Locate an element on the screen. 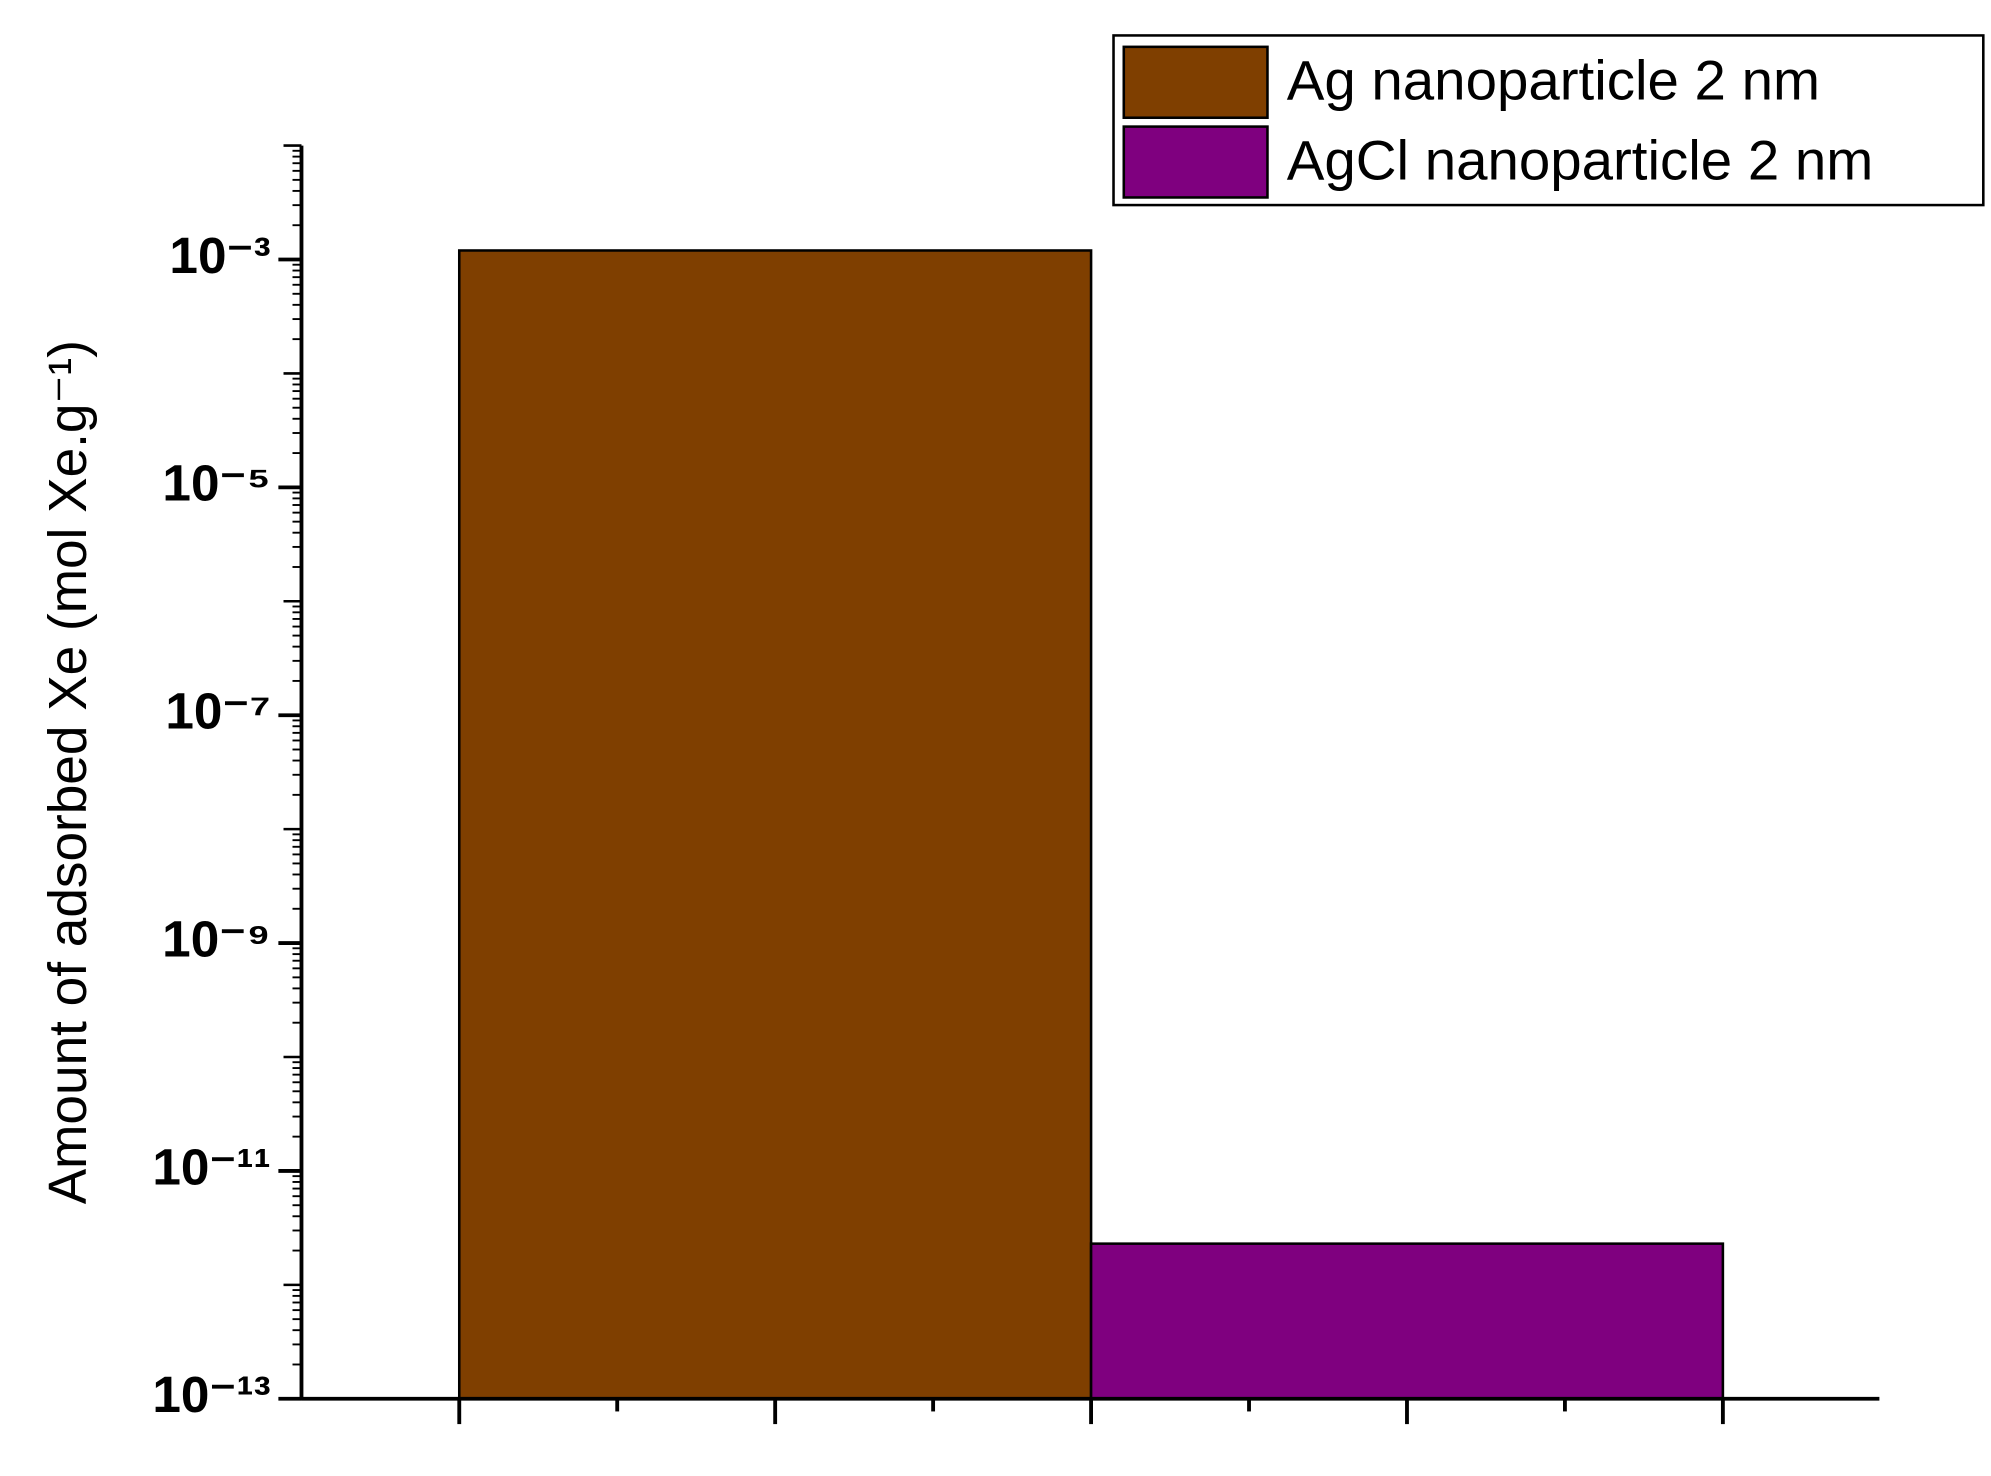  y-axis-label: Amount of adsorbed Xe (mol Xe.g⁻¹) is located at coordinates (68, 772).